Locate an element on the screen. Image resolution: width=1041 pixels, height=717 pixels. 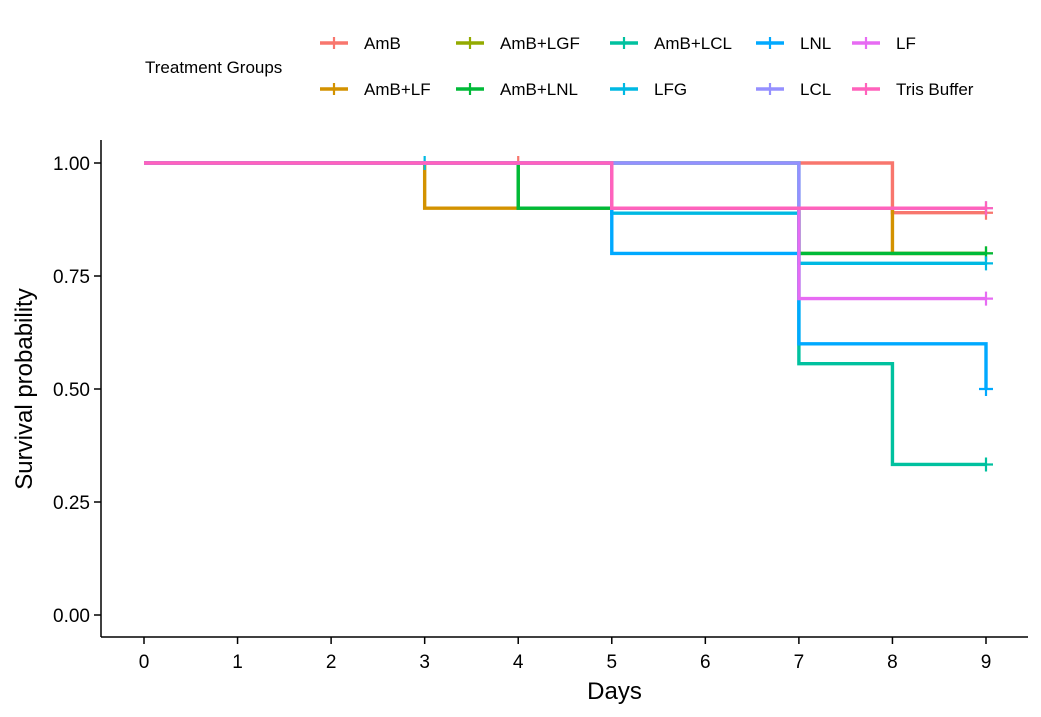
legend-label: LNL is located at coordinates (815, 43).